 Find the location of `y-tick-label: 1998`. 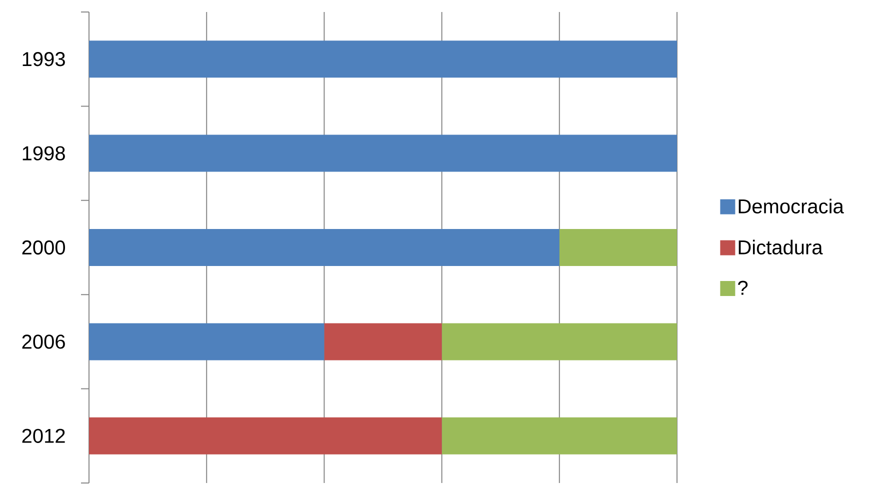

y-tick-label: 1998 is located at coordinates (43, 153).